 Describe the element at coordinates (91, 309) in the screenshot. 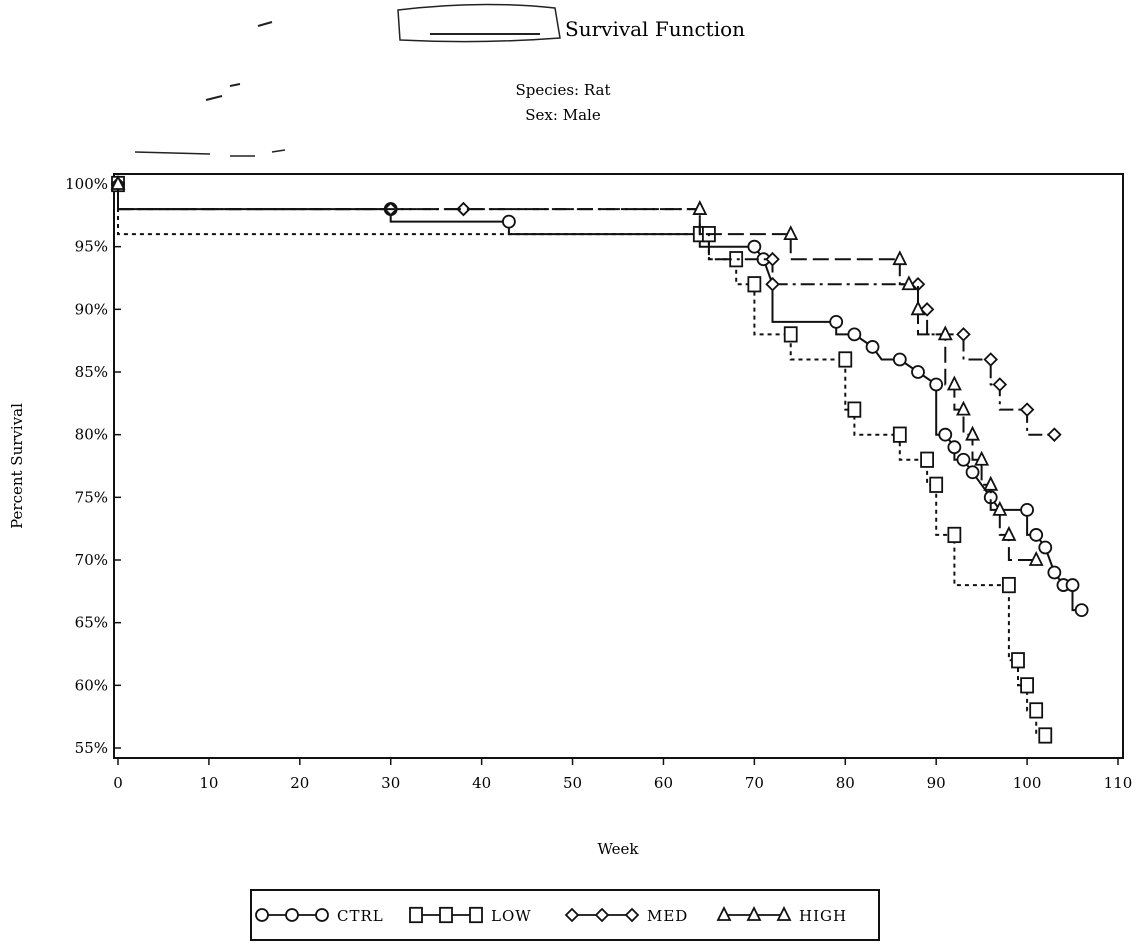

I see `y-tick-label: 90%` at that location.